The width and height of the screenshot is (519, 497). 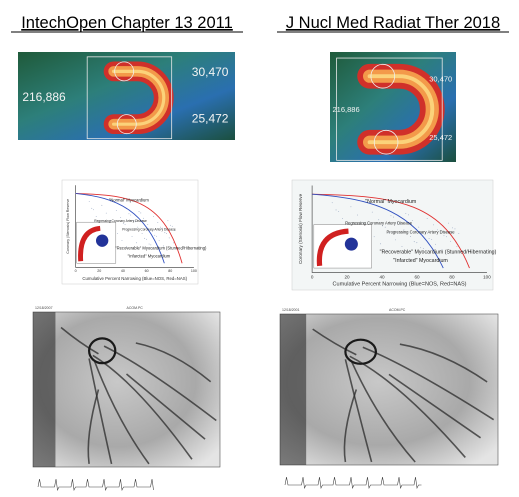 I want to click on chart-annotation: Regressing Coronary Artery Disease, so click(x=120, y=221).